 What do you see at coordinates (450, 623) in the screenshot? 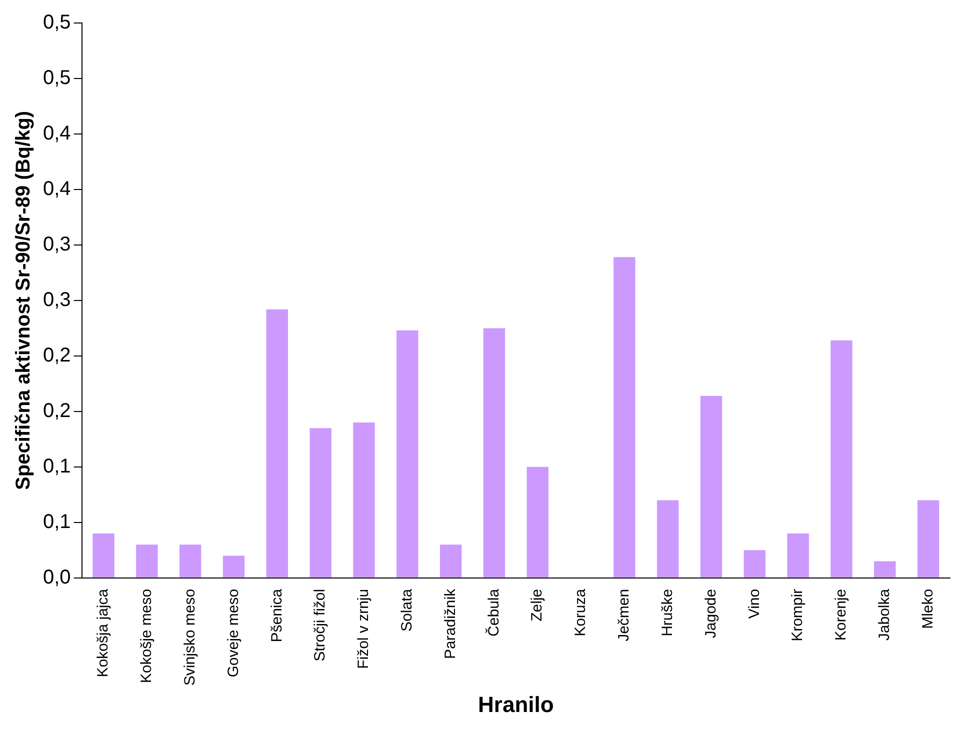
I see `x-tick-label: Paradižnik` at bounding box center [450, 623].